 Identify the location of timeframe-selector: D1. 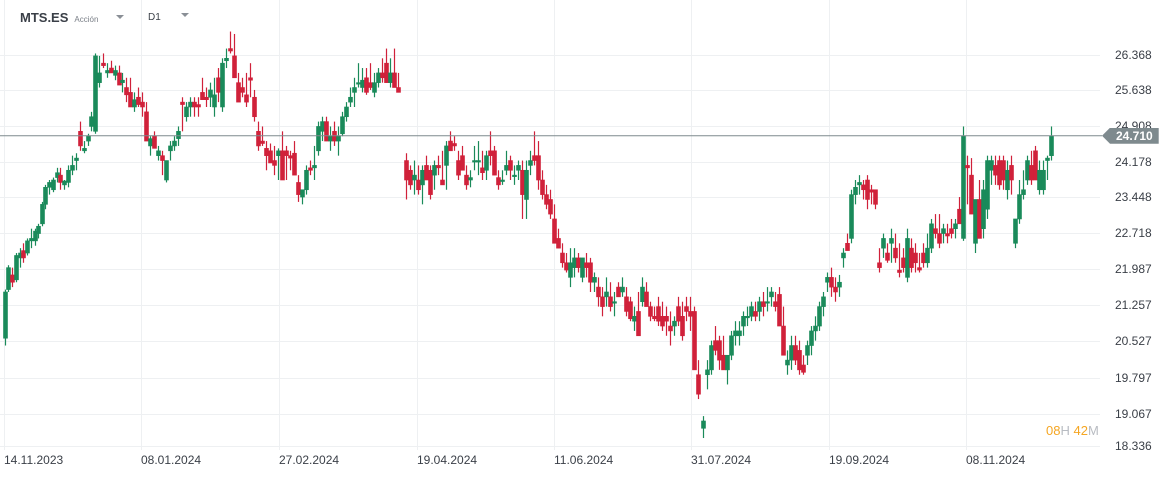
(168, 17).